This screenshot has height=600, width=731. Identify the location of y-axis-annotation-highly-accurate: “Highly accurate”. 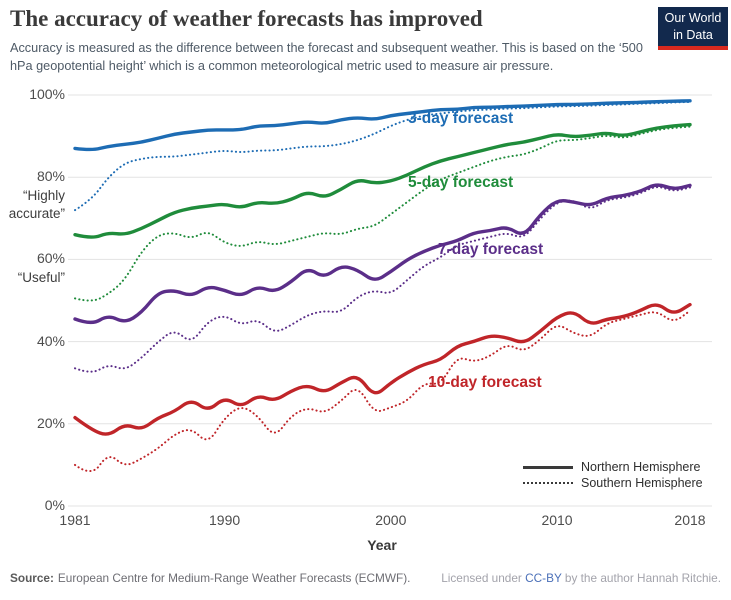
(36, 204).